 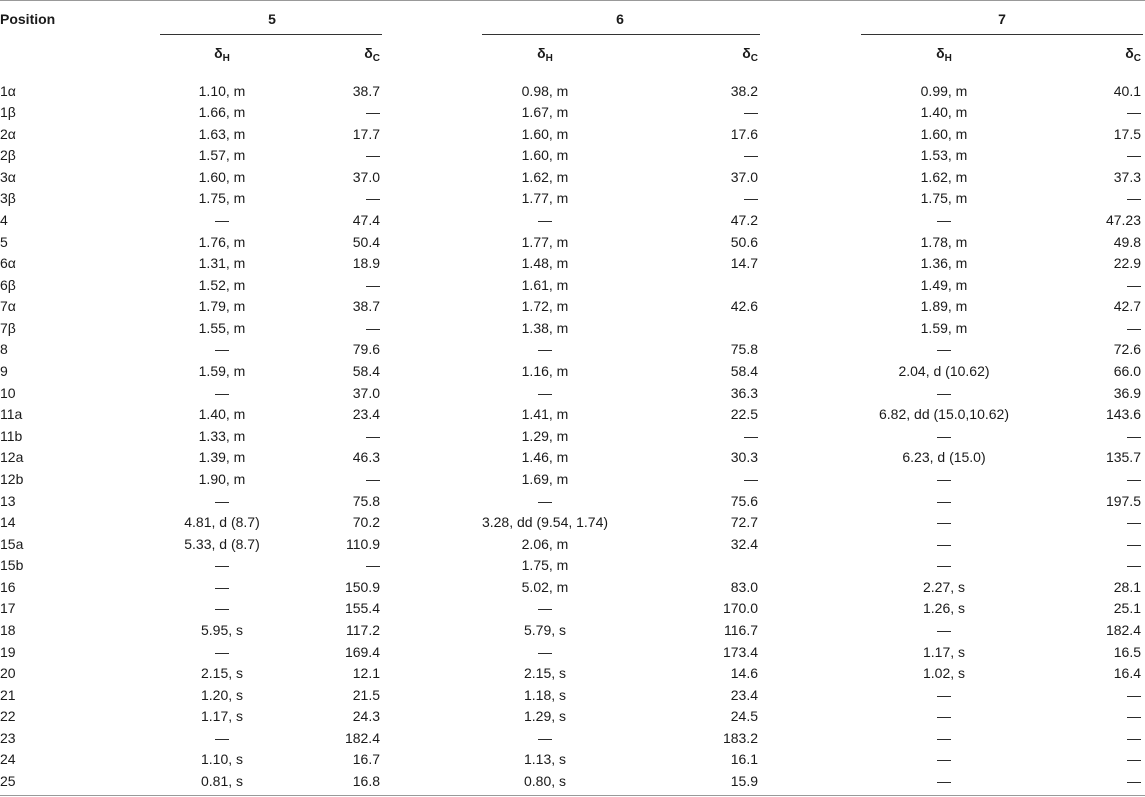 What do you see at coordinates (366, 522) in the screenshot?
I see `delta-c-5-cell: 70.2` at bounding box center [366, 522].